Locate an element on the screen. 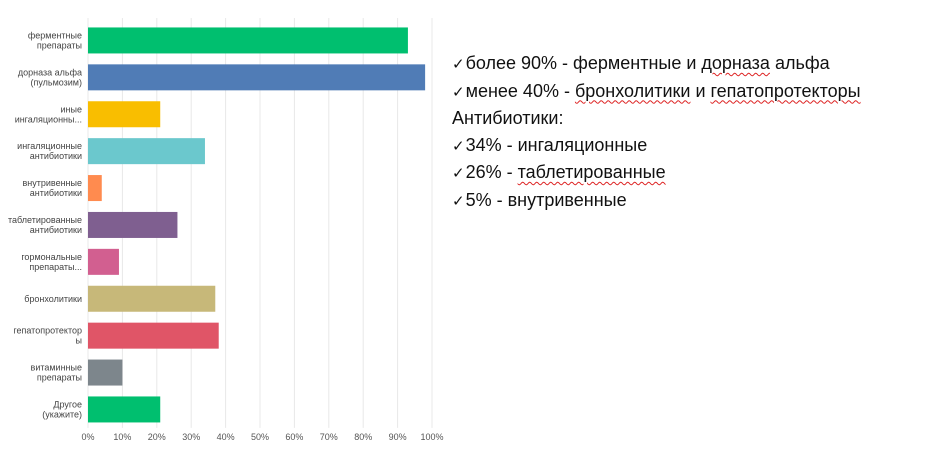  note-line-4: ✓34% - ингаляционные is located at coordinates (550, 144).